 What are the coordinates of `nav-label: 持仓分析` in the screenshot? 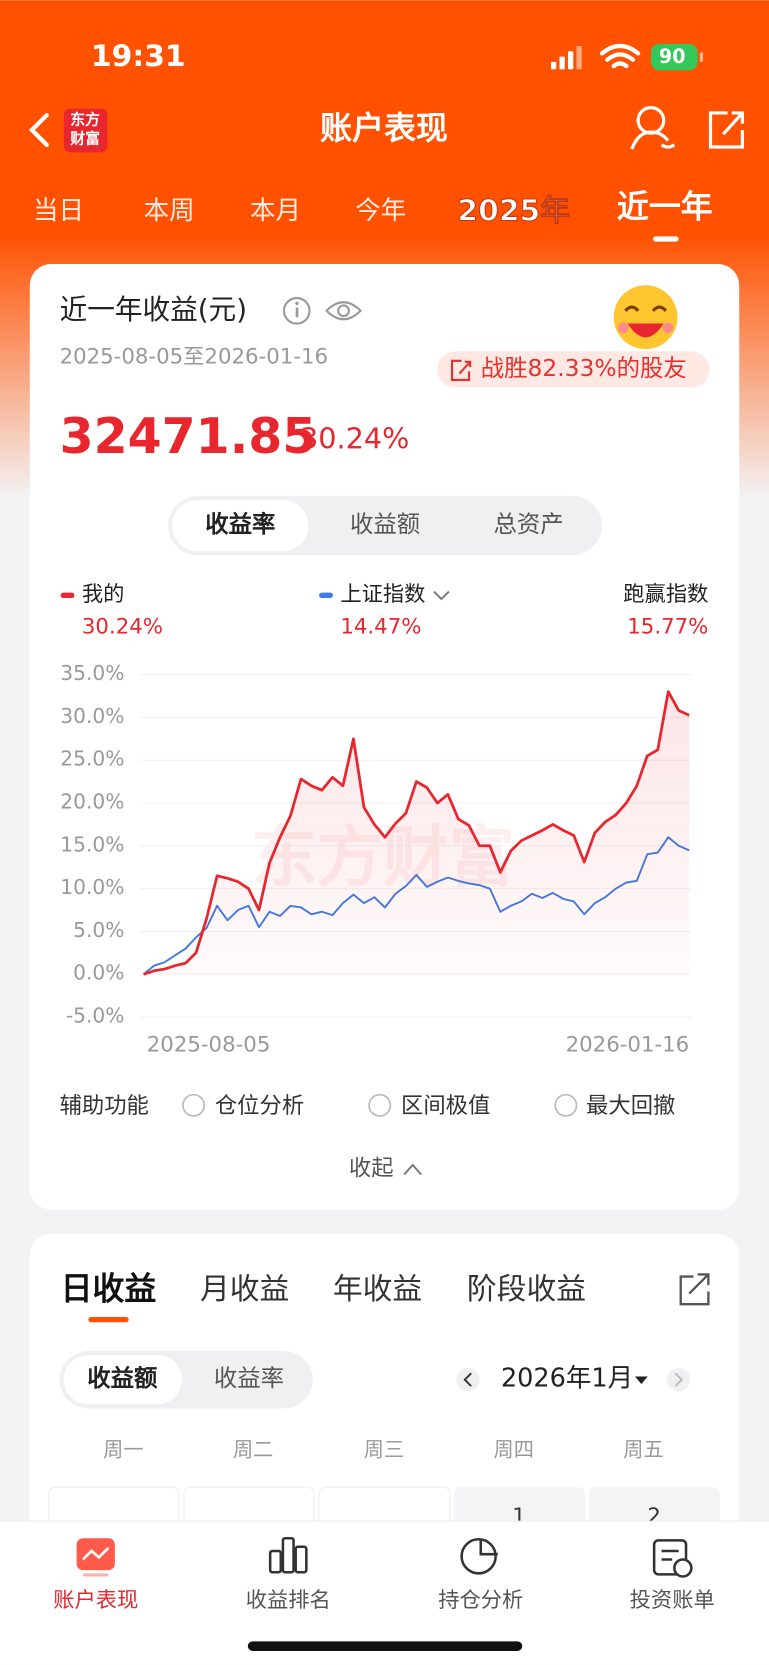 It's located at (480, 1600).